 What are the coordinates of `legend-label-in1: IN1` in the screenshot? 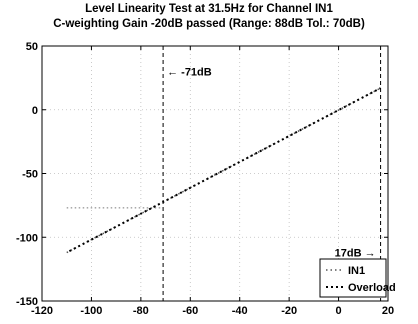 It's located at (356, 271).